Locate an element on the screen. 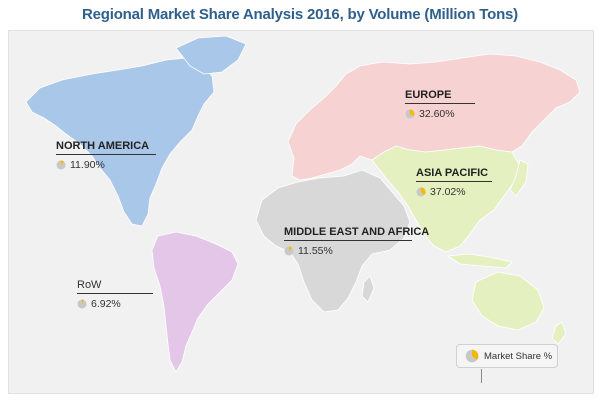 The width and height of the screenshot is (600, 400). row-label: RoW 6.92% is located at coordinates (115, 294).